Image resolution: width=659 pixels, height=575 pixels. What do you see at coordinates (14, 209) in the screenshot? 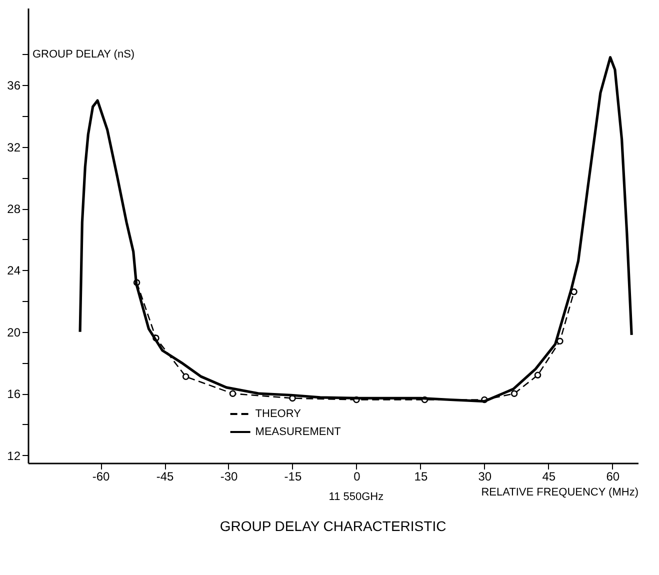
I see `y-tick-label: 28` at bounding box center [14, 209].